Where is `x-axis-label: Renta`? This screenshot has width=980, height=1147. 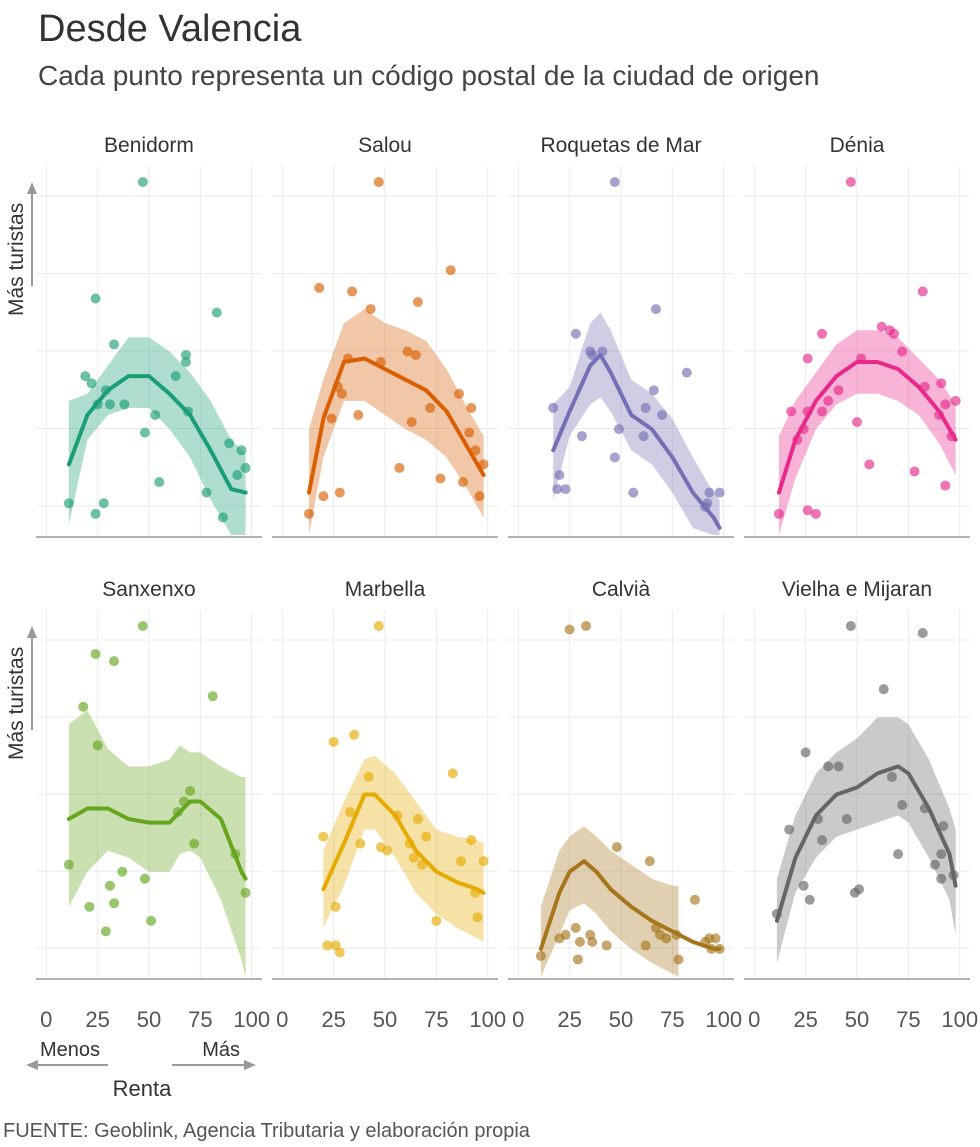
x-axis-label: Renta is located at coordinates (142, 1088).